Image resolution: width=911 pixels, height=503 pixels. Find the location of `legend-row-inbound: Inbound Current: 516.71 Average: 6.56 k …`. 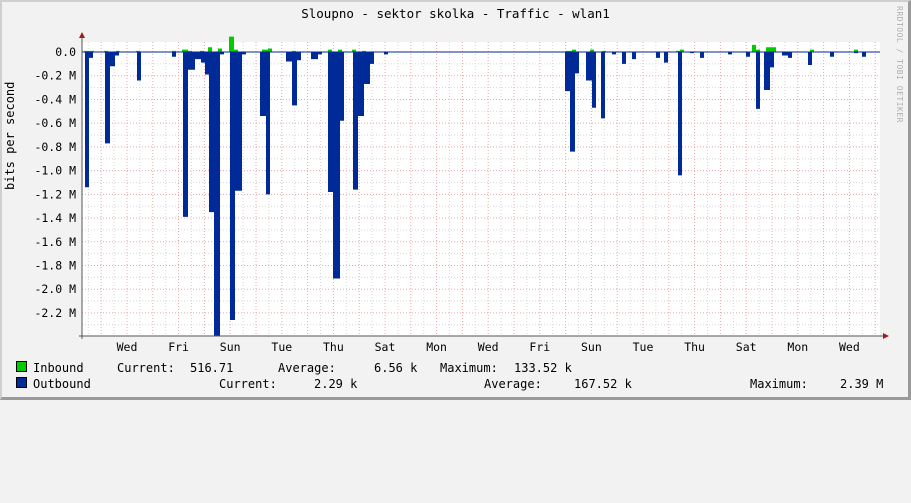

legend-row-inbound: Inbound Current: 516.71 Average: 6.56 k … is located at coordinates (294, 369).